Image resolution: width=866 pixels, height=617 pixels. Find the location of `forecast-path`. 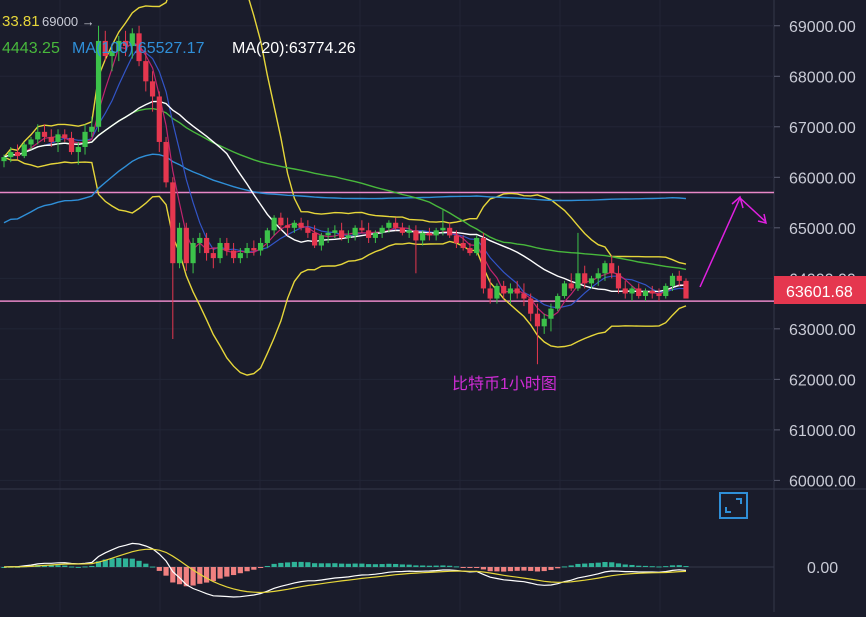

forecast-path is located at coordinates (733, 242).